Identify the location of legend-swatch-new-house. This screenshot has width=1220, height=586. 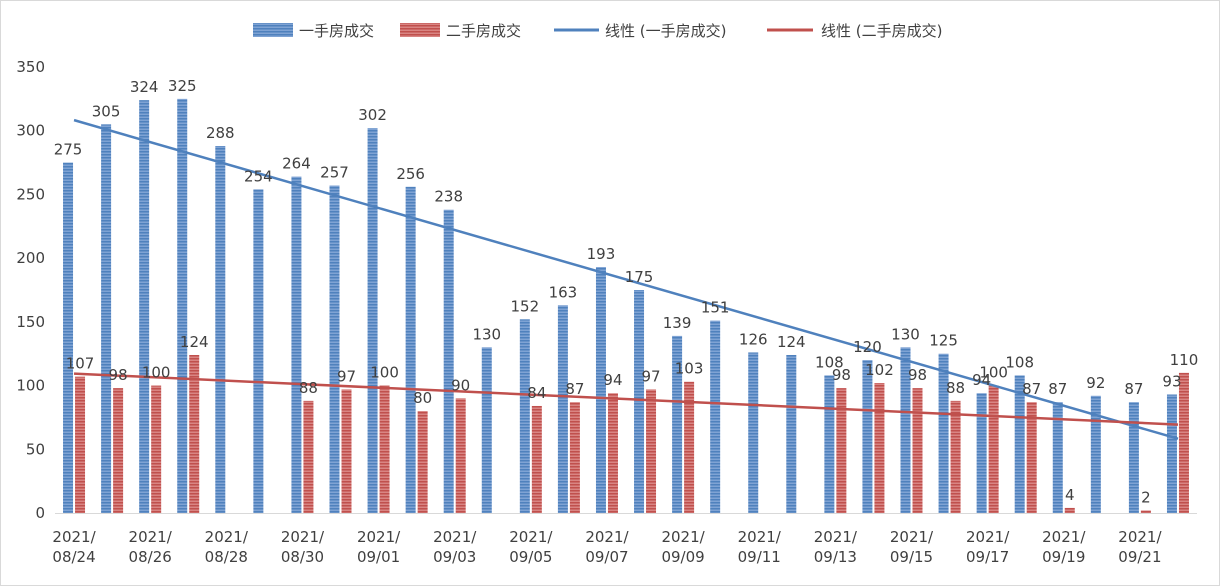
(273, 30).